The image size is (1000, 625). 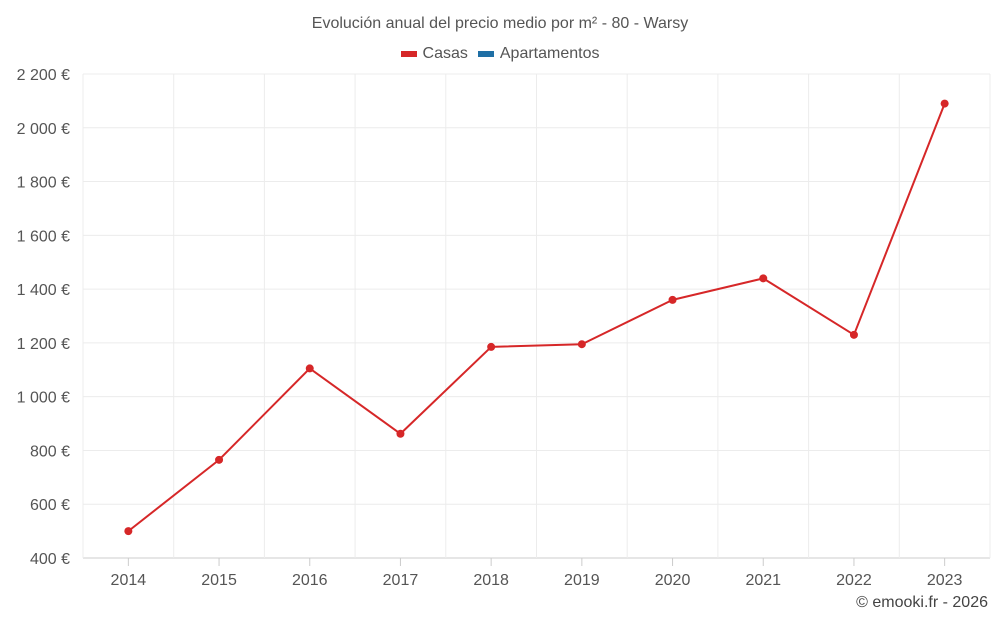 I want to click on y-tick-label: 1 400 €, so click(x=43, y=290).